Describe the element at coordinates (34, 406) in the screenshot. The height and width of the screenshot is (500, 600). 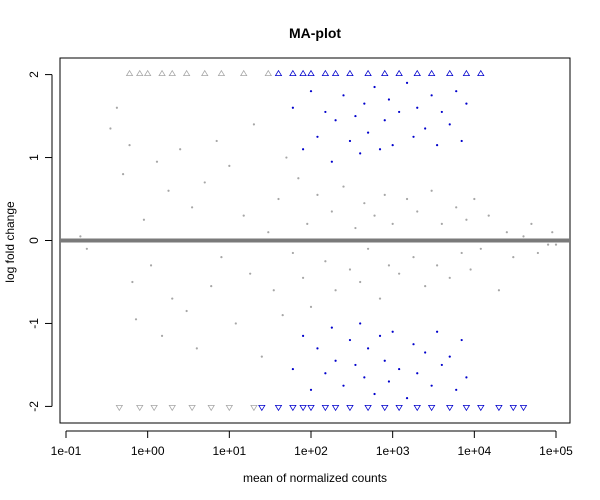
I see `y-tick-label: -2` at that location.